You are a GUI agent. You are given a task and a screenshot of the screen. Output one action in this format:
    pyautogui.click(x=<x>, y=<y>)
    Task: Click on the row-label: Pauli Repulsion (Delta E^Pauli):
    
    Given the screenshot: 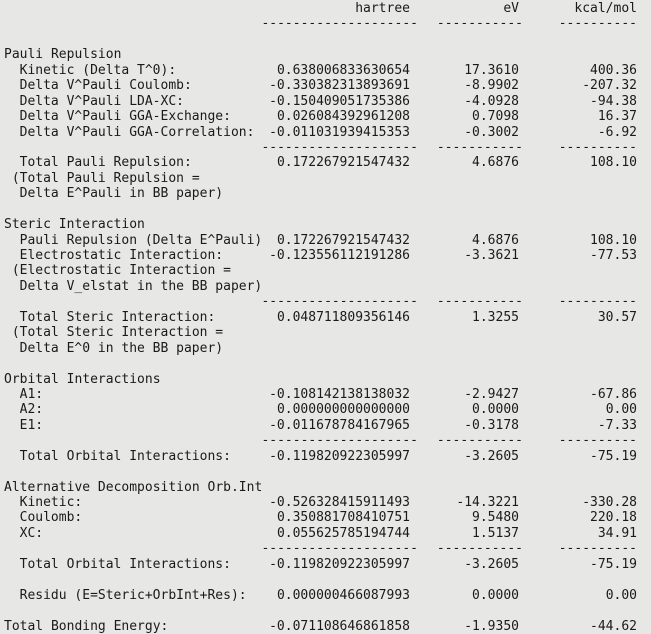 What is the action you would take?
    pyautogui.click(x=140, y=240)
    